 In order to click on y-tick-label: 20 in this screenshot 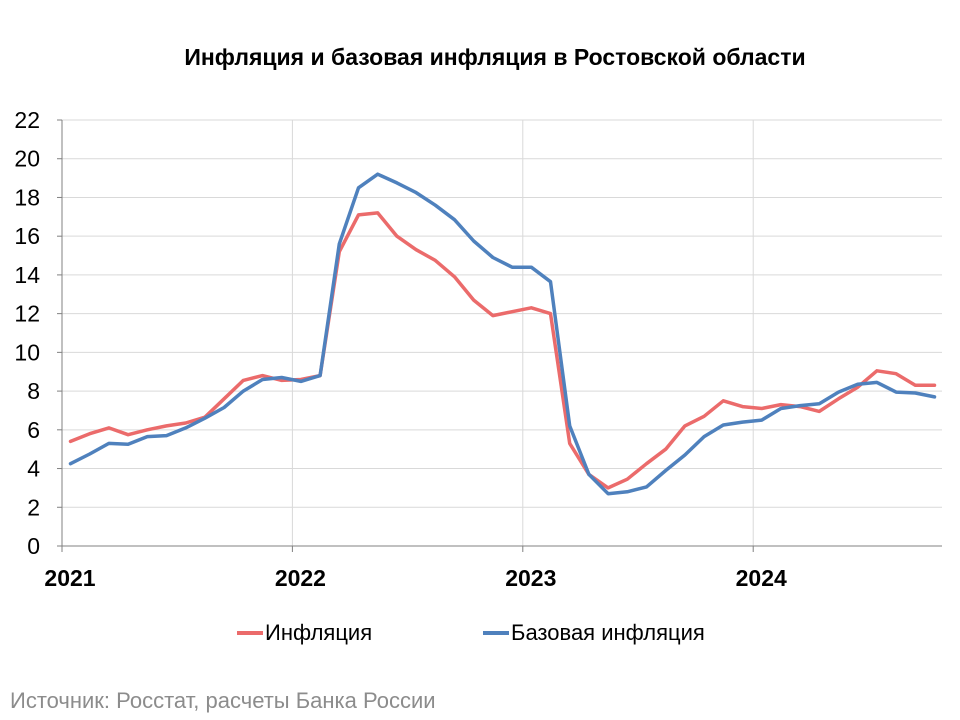, I will do `click(27, 159)`.